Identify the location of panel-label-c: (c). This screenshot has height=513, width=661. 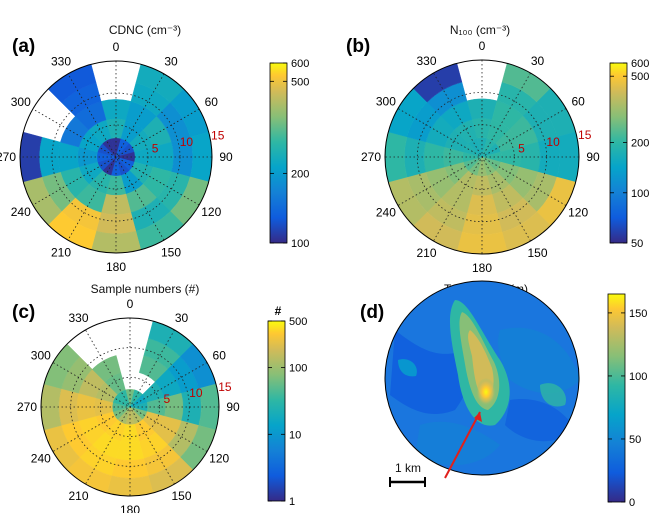
(23, 312).